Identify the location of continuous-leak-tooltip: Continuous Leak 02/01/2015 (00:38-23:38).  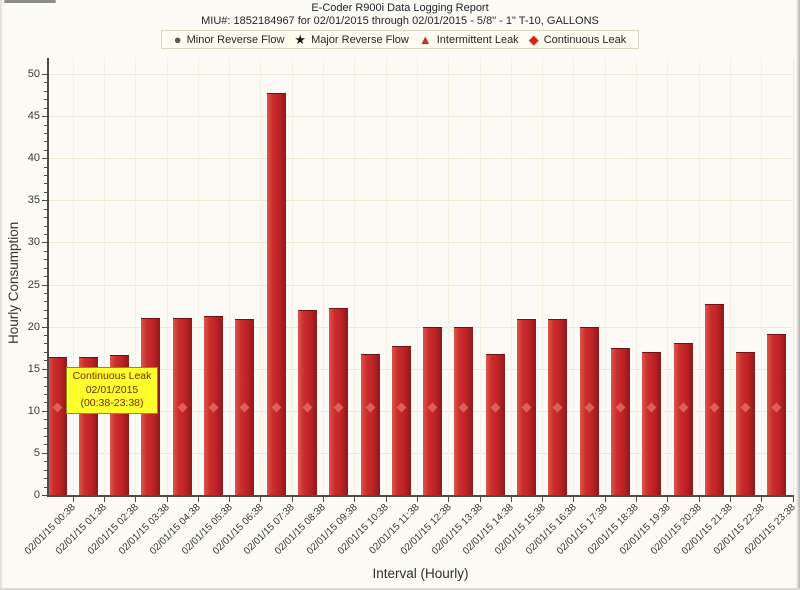
(112, 390).